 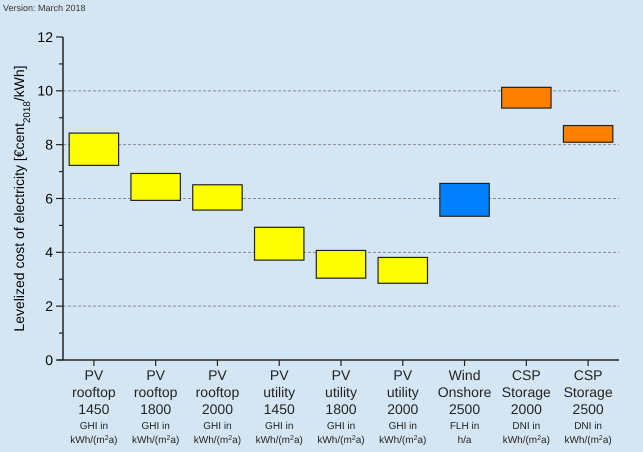 I want to click on x-tick-label: PV rooftop 1800 GHI in kWh/(m$^{2}$a), so click(x=156, y=406).